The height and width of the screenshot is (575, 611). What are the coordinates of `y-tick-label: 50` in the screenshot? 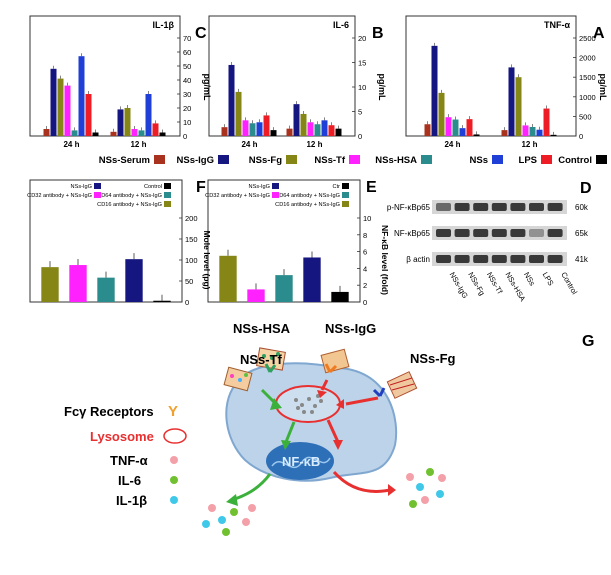 It's located at (189, 281).